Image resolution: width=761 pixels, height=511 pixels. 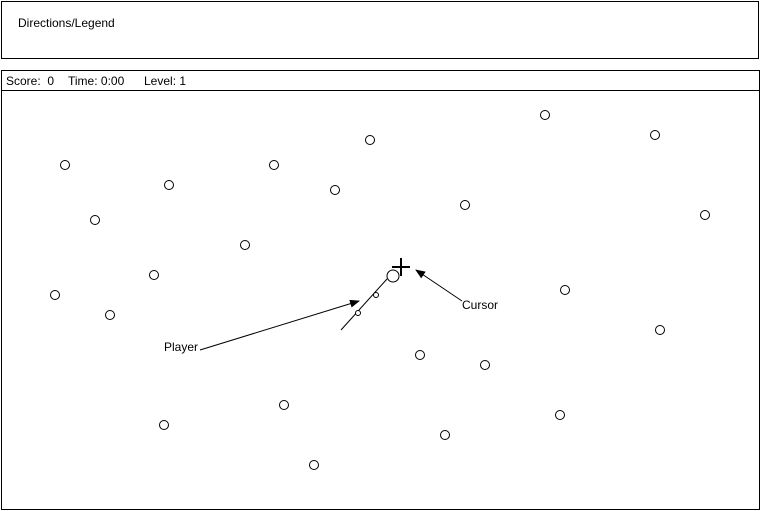 I want to click on cursor-annotation-label: Cursor, so click(x=480, y=305).